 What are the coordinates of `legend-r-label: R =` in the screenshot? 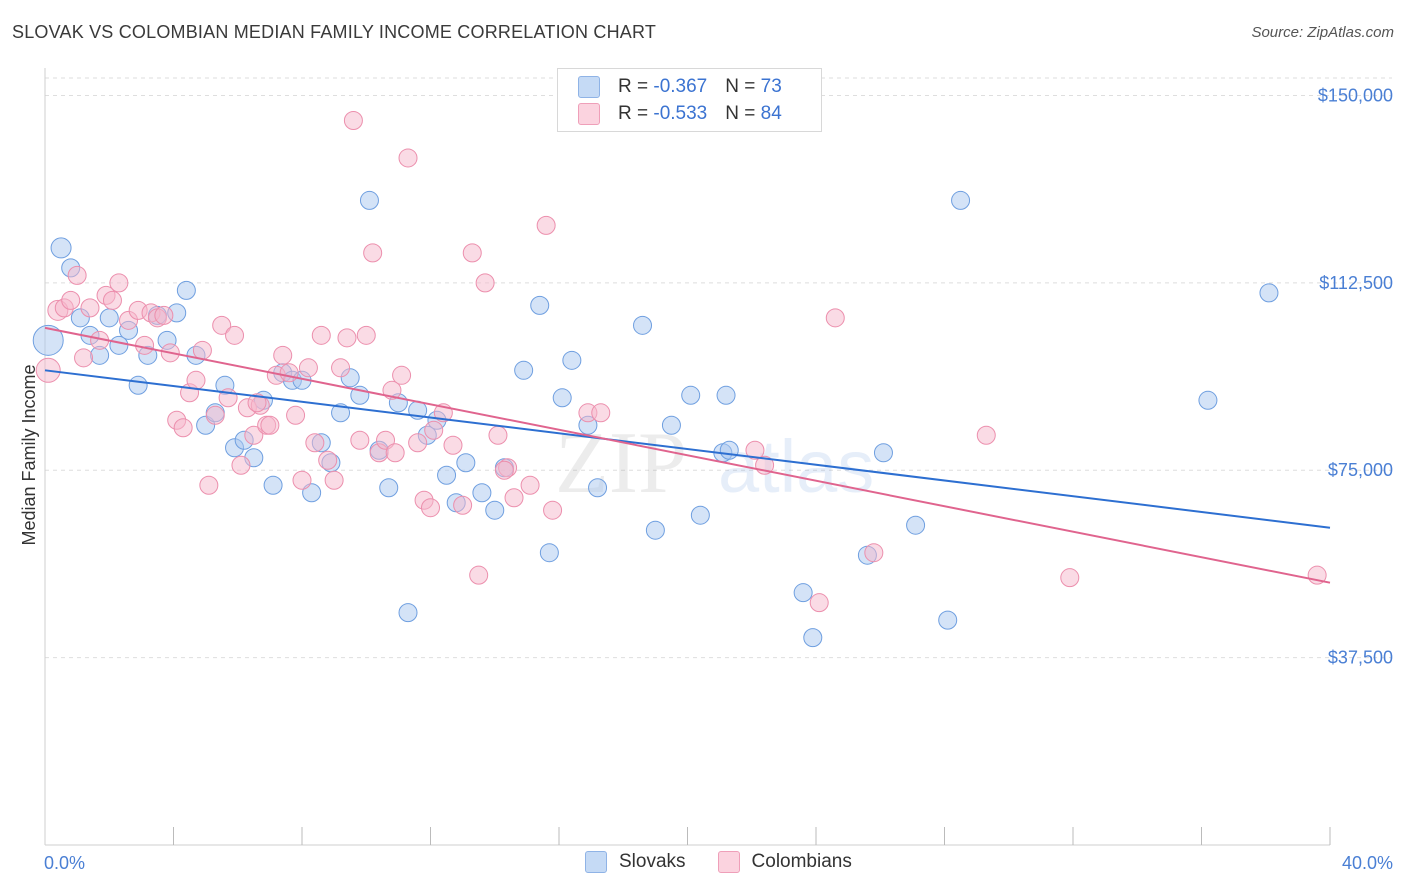 It's located at (636, 113).